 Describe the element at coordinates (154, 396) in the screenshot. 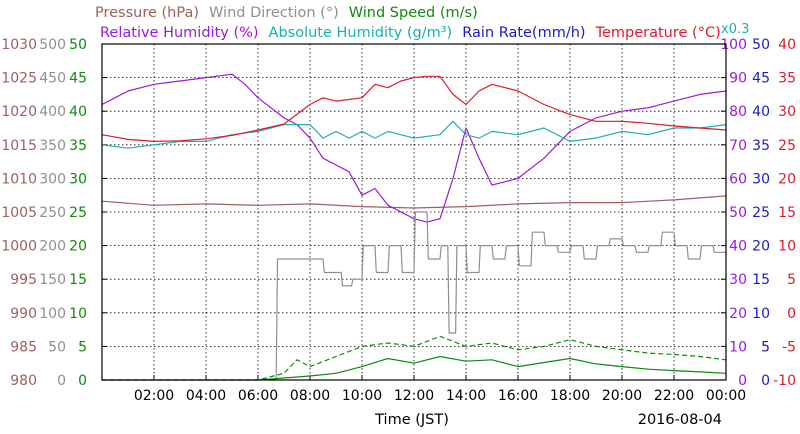

I see `x-tick-label: 02:00` at that location.